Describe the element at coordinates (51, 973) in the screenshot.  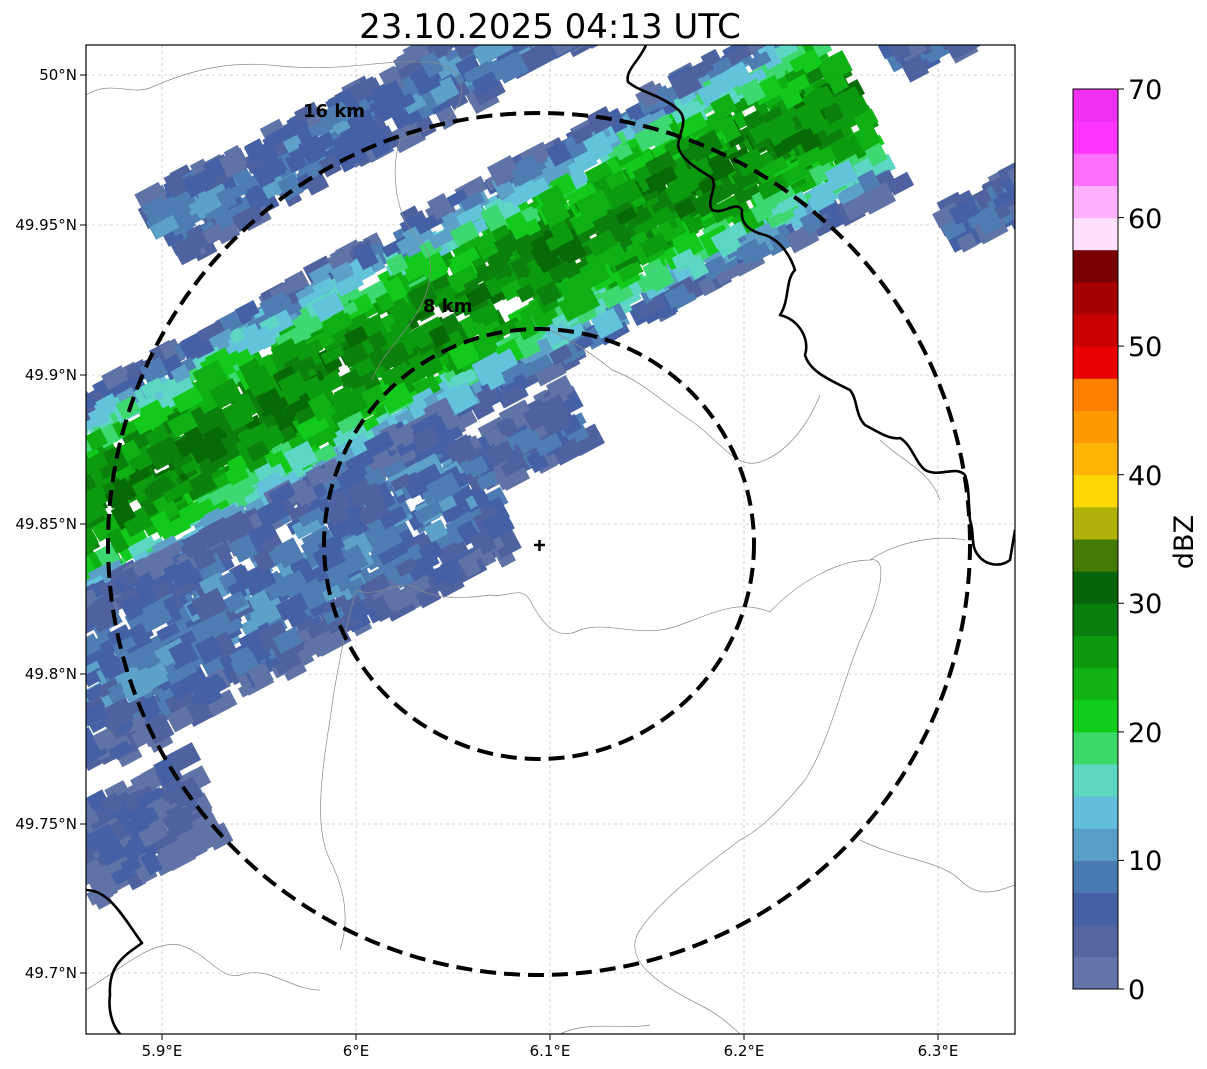
I see `y-tick-label: 49.7°N` at that location.